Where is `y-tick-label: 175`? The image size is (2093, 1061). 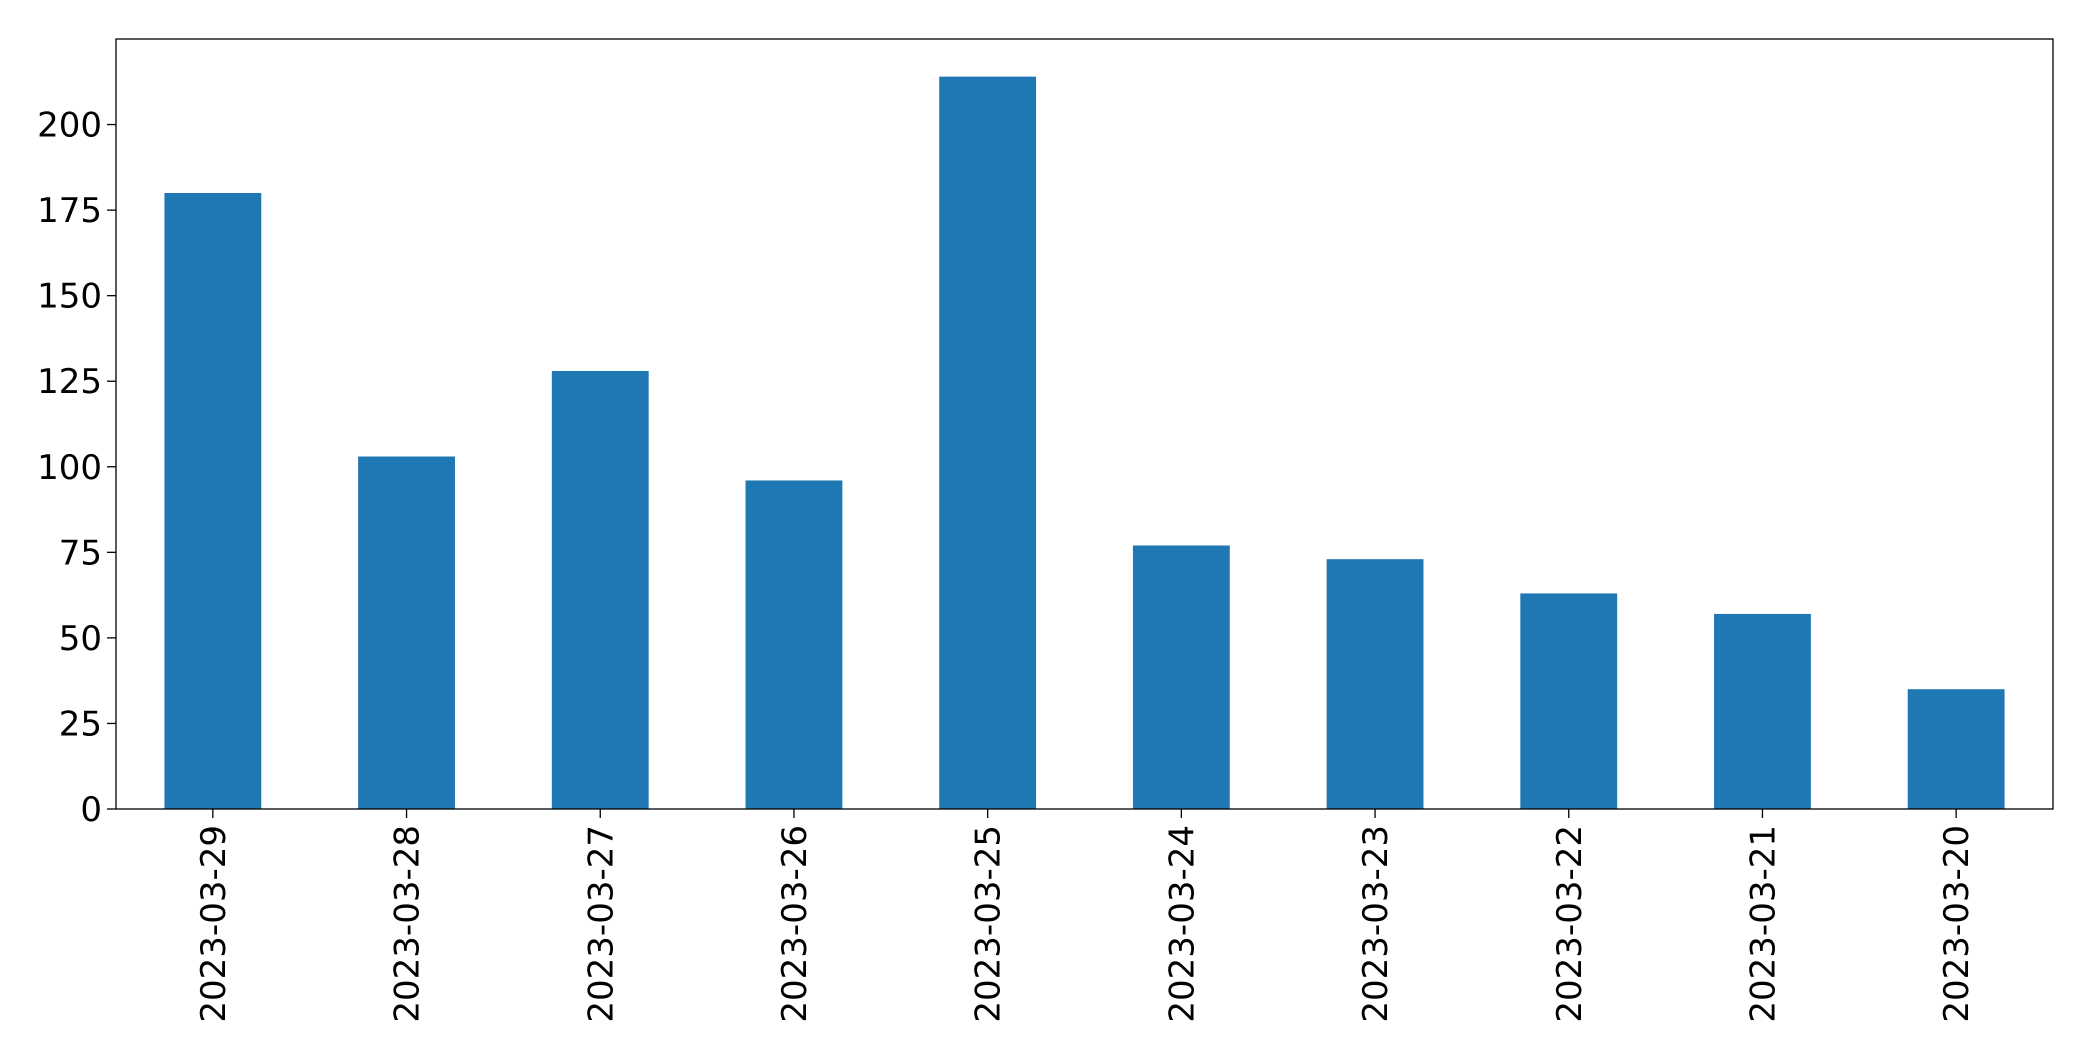
y-tick-label: 175 is located at coordinates (69, 211).